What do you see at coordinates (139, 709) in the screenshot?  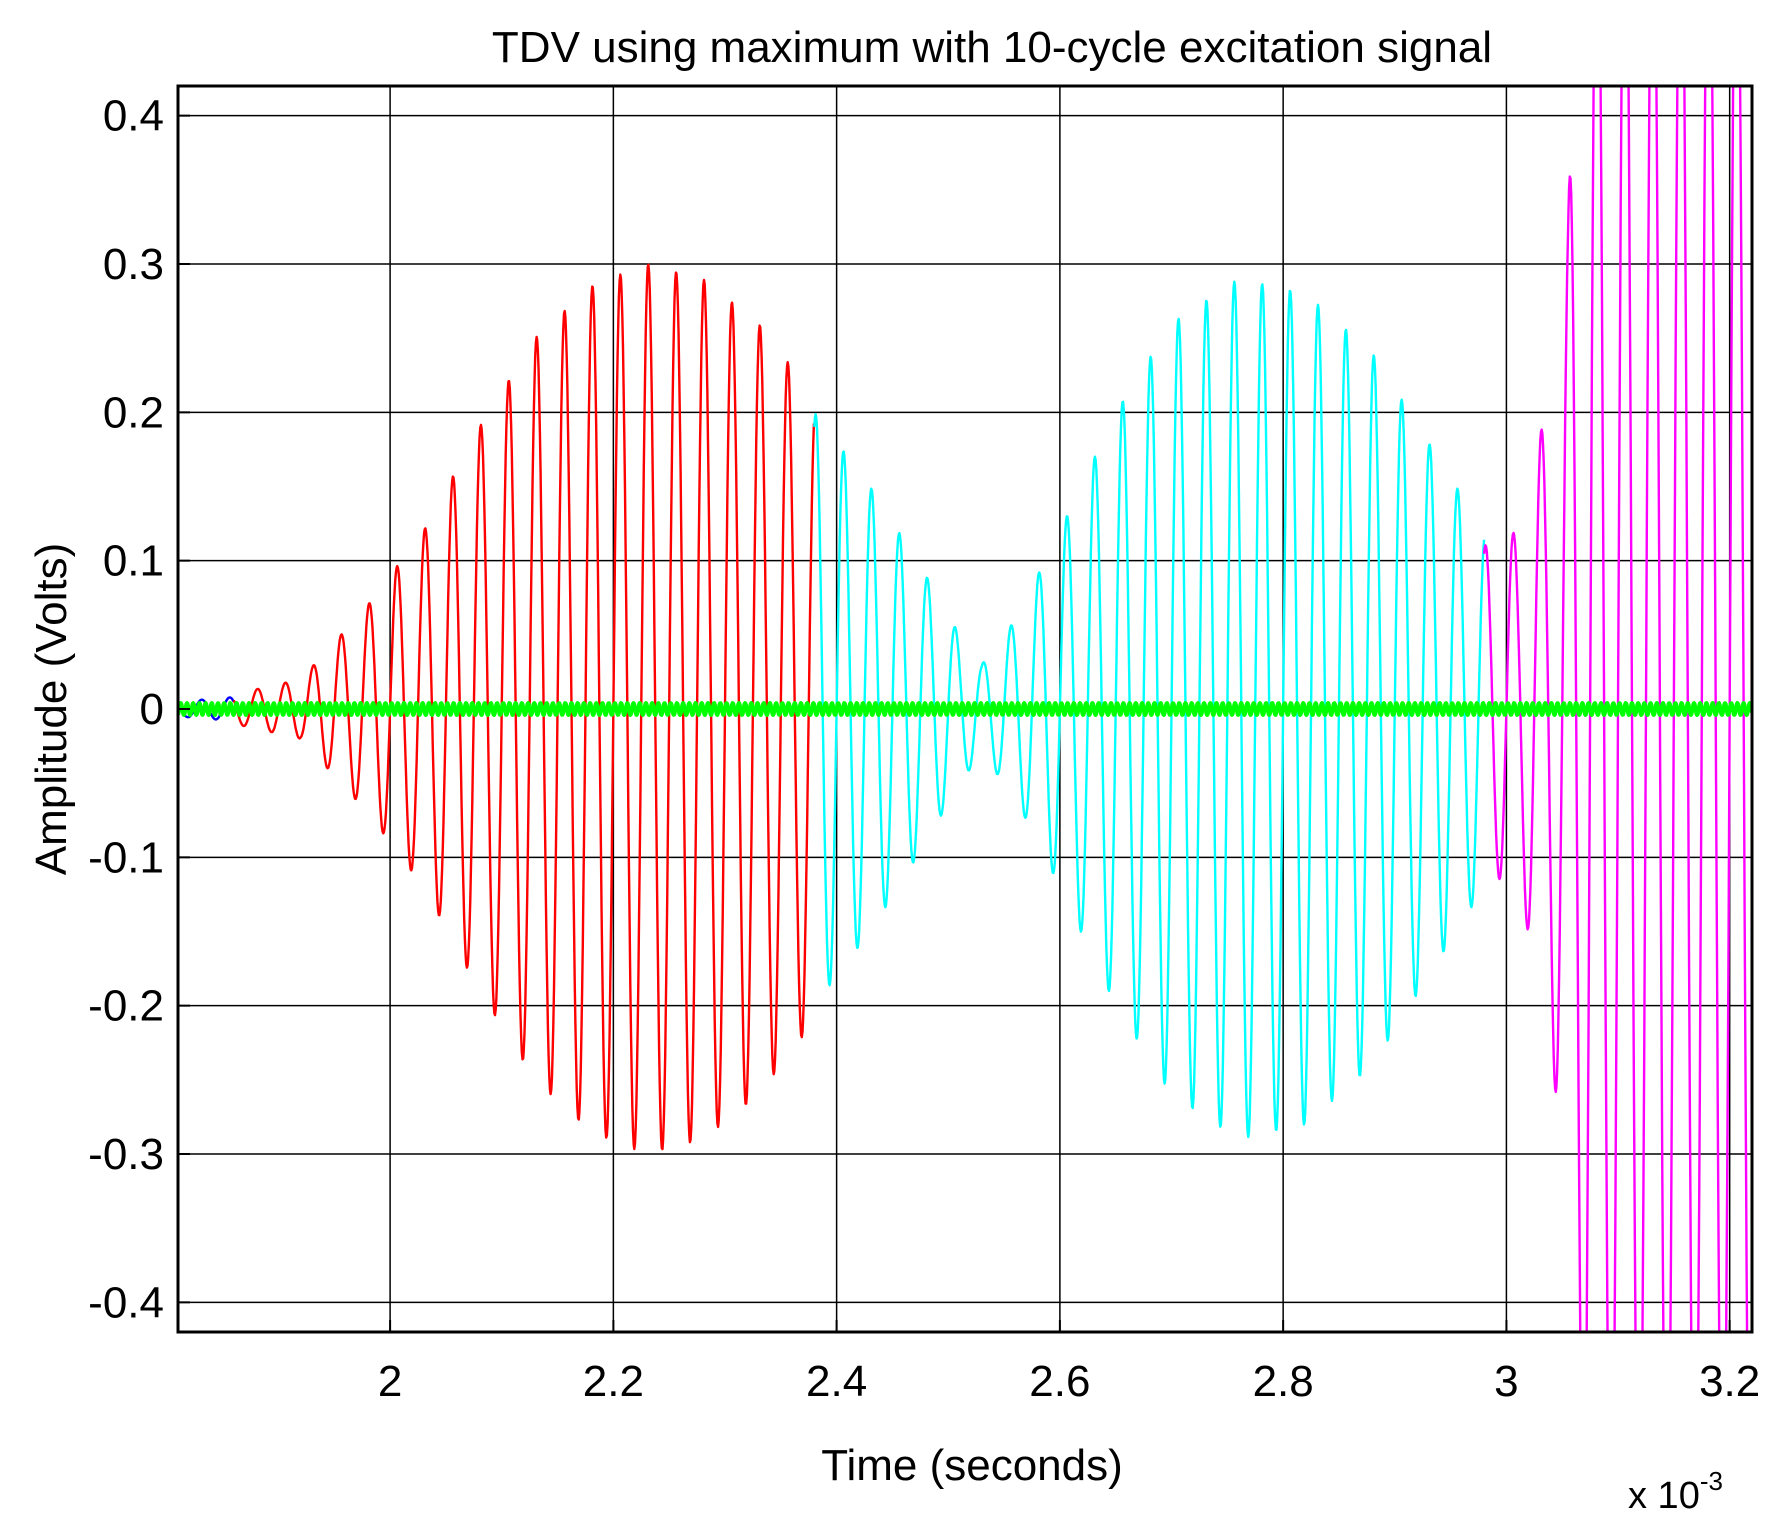 I see `y-ticks: 0.4 0.3 0.2 0.1 0 -0.1 -0.2 -0.3 -0.4` at bounding box center [139, 709].